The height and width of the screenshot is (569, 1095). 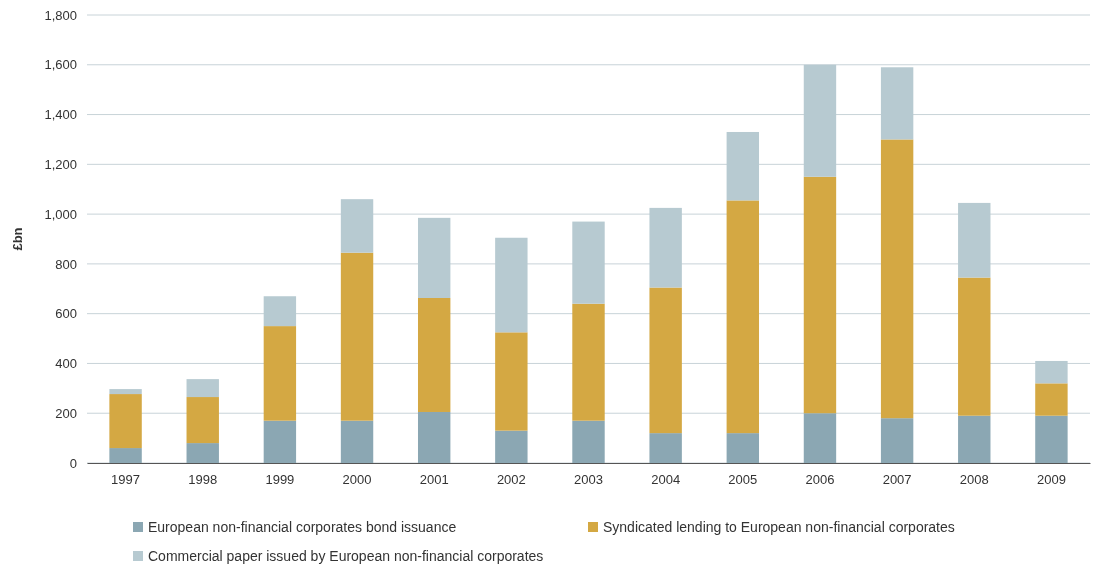 What do you see at coordinates (897, 480) in the screenshot?
I see `x-tick-label: 2007` at bounding box center [897, 480].